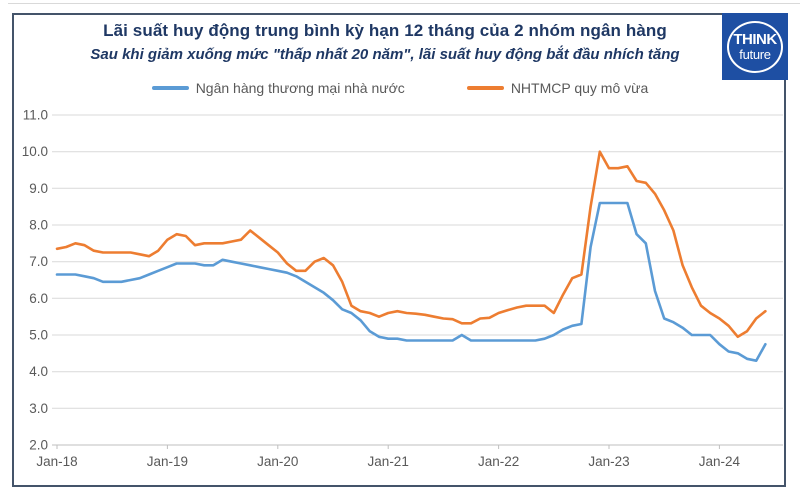 Image resolution: width=800 pixels, height=499 pixels. What do you see at coordinates (755, 39) in the screenshot?
I see `brand-logo-text-think: THINK` at bounding box center [755, 39].